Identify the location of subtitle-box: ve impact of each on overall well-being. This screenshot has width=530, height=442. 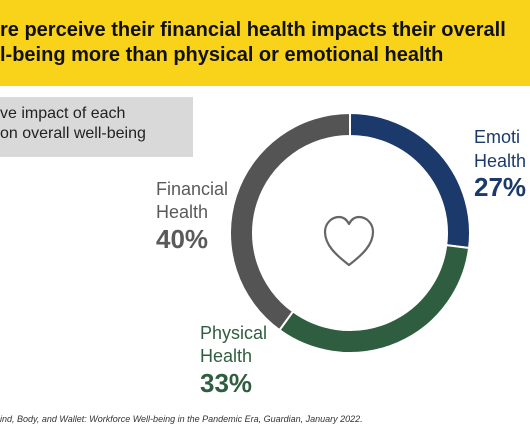
(96, 127).